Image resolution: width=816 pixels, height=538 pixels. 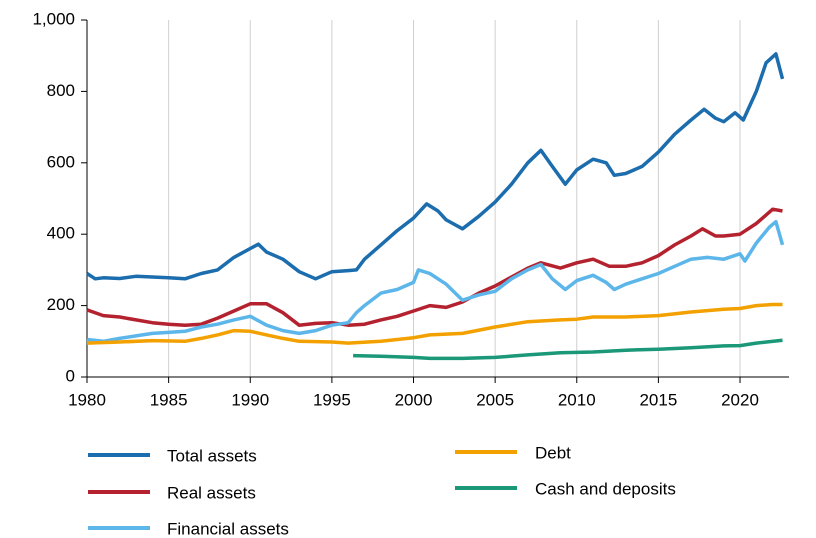 I want to click on x-tick-label: 1985, so click(x=169, y=399).